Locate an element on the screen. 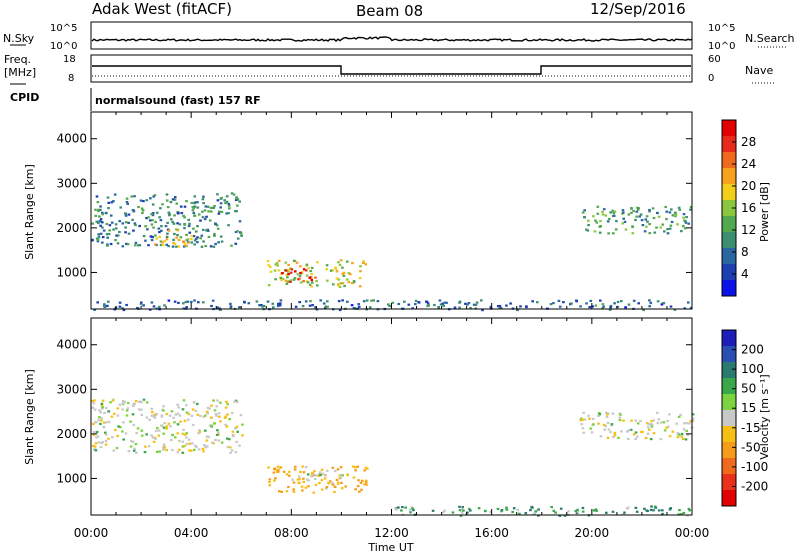 The height and width of the screenshot is (554, 800). velocity-y-axis-label: Slant Range [km] is located at coordinates (29, 417).